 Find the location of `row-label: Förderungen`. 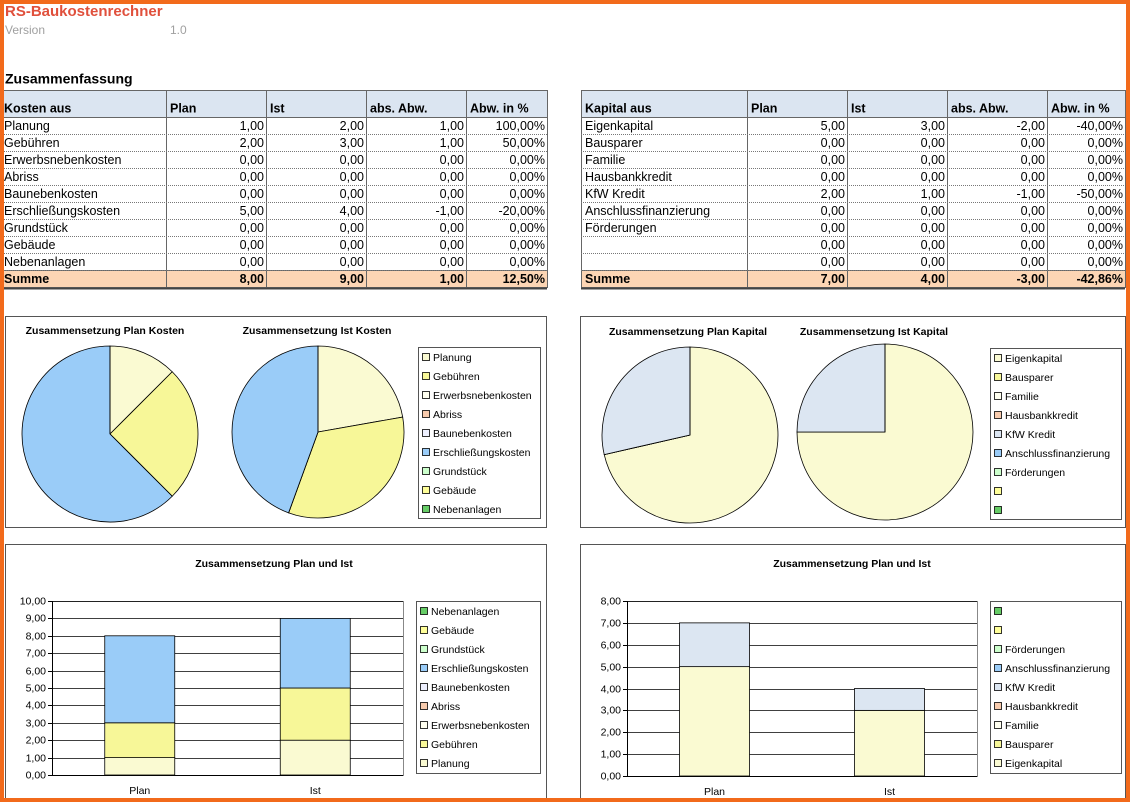

row-label: Förderungen is located at coordinates (621, 228).